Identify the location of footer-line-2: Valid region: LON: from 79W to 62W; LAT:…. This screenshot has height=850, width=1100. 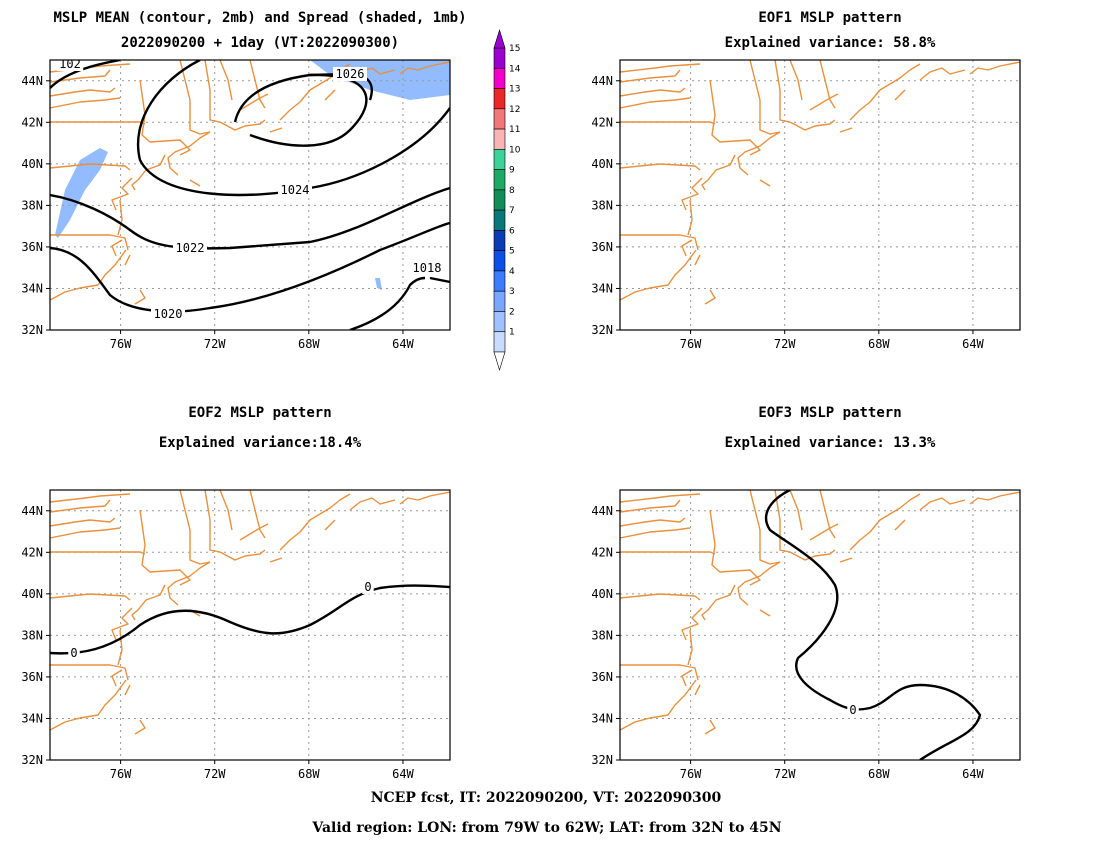
(546, 828).